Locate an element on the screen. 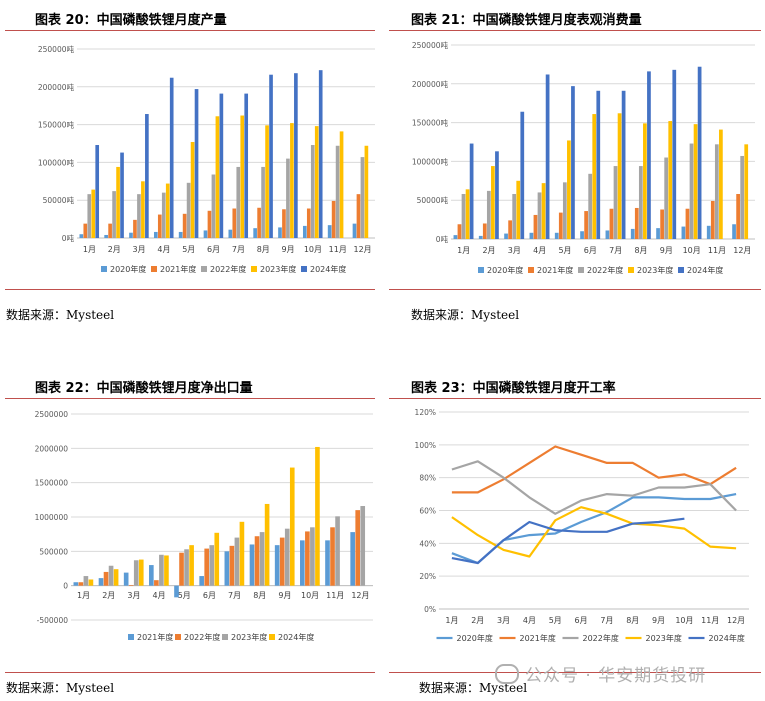 This screenshot has height=701, width=765. c22-y-tick-label: 0 is located at coordinates (65, 586).